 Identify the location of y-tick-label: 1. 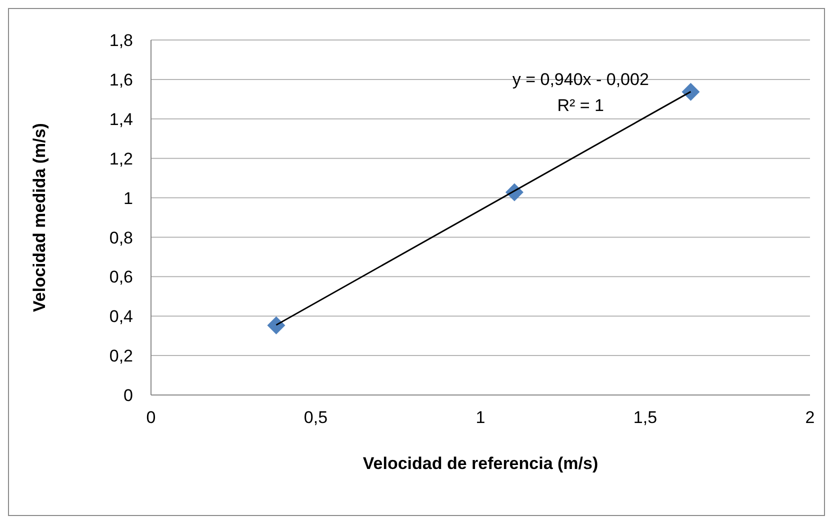
(128, 198).